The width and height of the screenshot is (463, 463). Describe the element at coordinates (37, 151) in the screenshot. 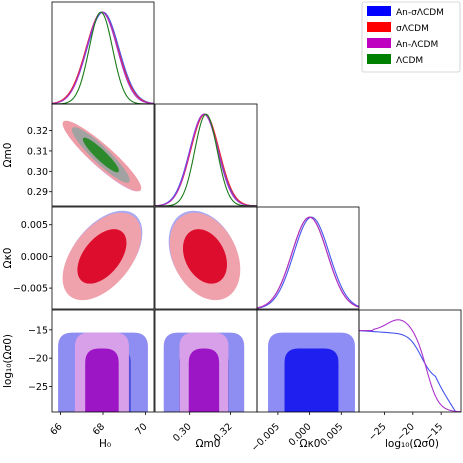

I see `y-tick-label-Om0-2: 0.31` at that location.